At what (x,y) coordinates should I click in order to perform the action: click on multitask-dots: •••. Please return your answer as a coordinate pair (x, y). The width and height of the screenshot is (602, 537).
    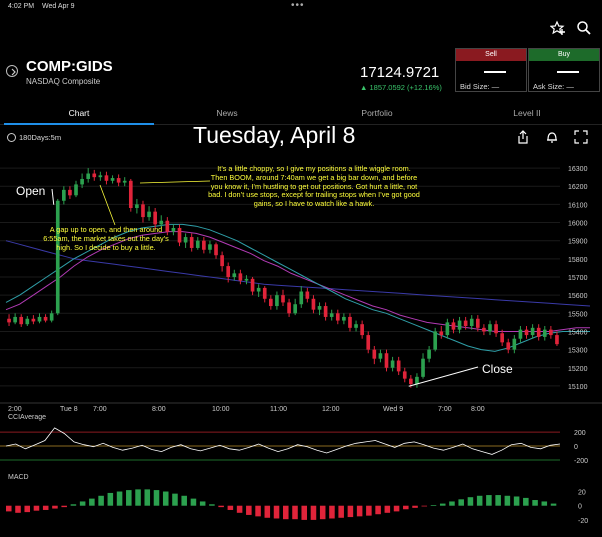
    Looking at the image, I should click on (298, 5).